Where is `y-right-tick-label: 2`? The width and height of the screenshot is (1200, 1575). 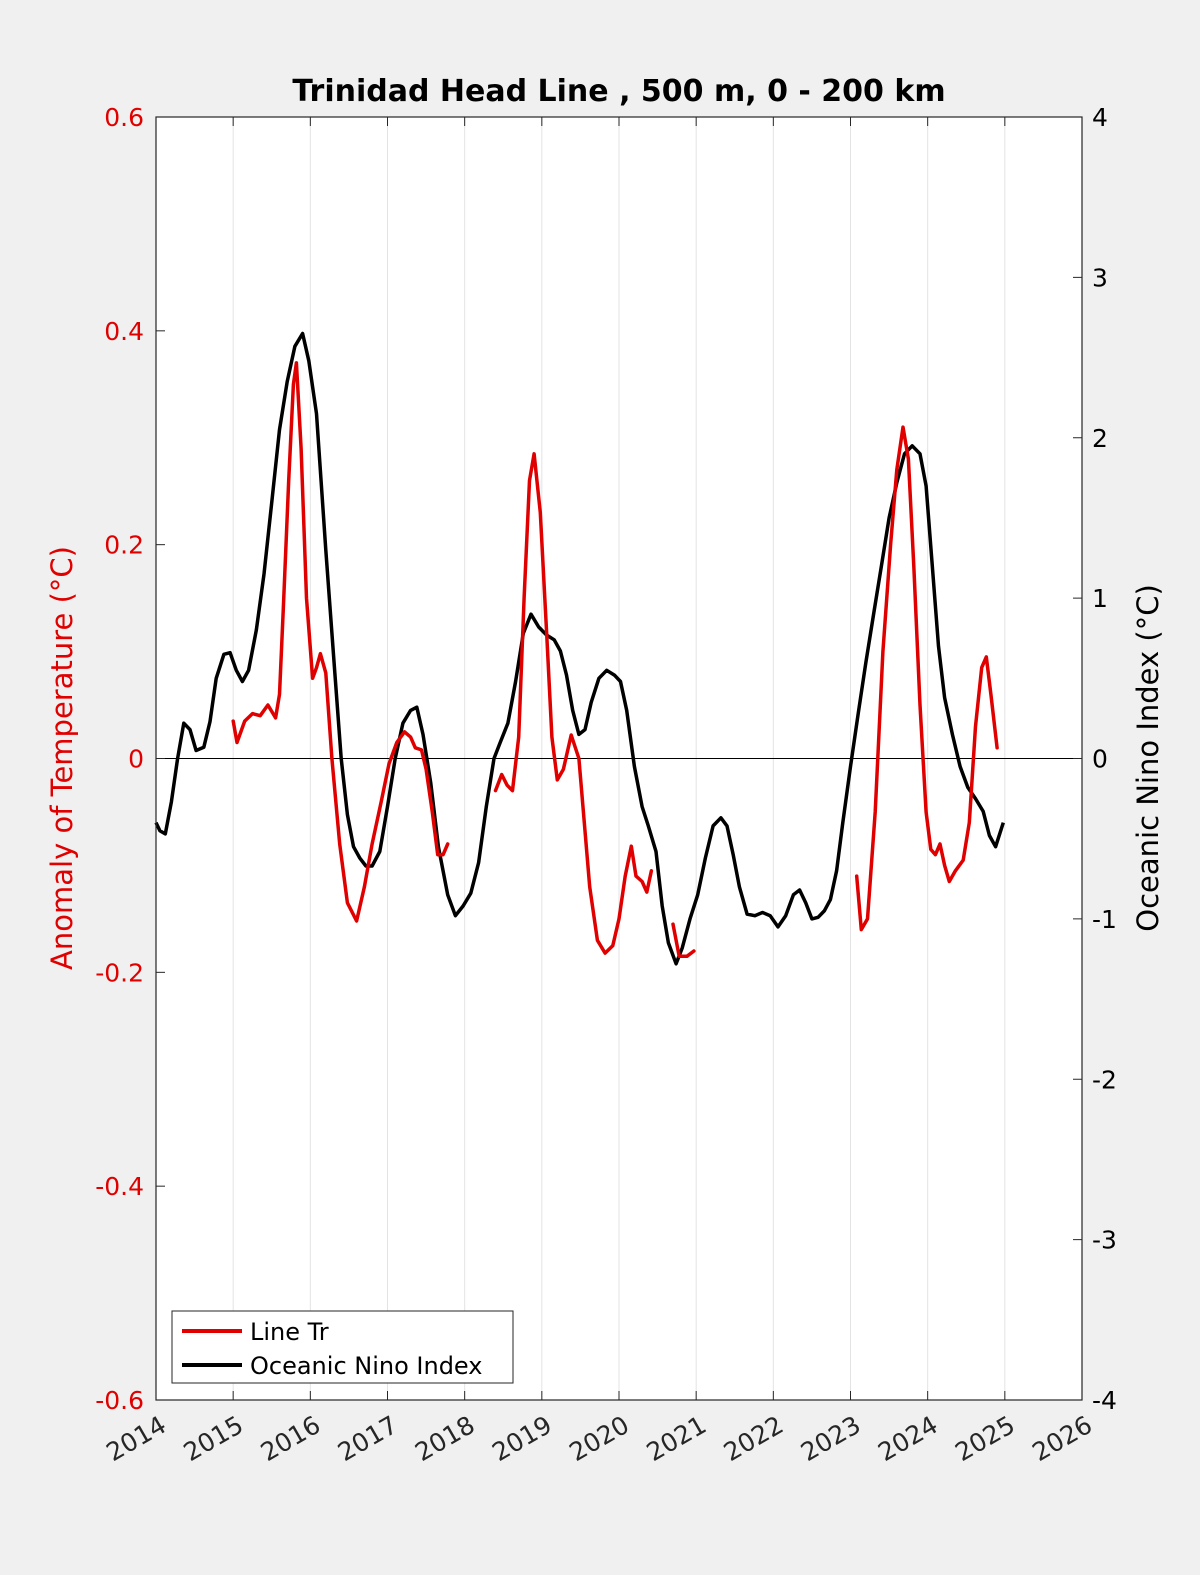
y-right-tick-label: 2 is located at coordinates (1100, 438).